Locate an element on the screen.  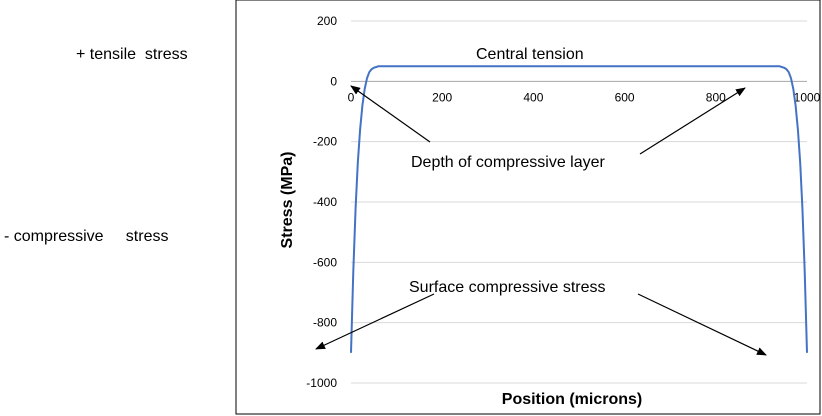
tensile-stress-label: + tensile stress is located at coordinates (132, 54).